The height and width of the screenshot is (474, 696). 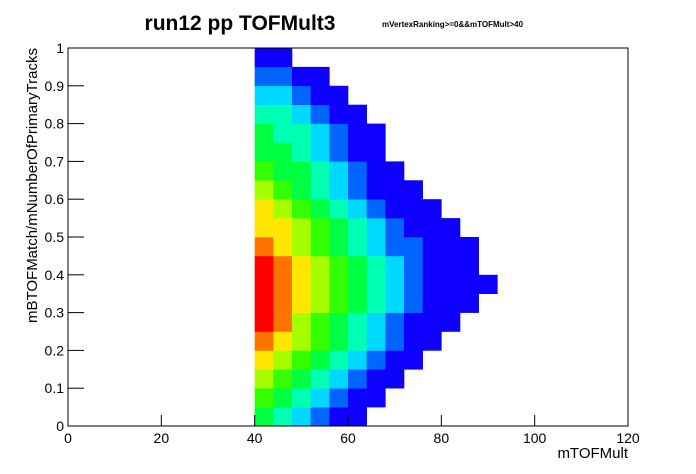 What do you see at coordinates (240, 23) in the screenshot?
I see `chart-title: run12 pp TOFMult3` at bounding box center [240, 23].